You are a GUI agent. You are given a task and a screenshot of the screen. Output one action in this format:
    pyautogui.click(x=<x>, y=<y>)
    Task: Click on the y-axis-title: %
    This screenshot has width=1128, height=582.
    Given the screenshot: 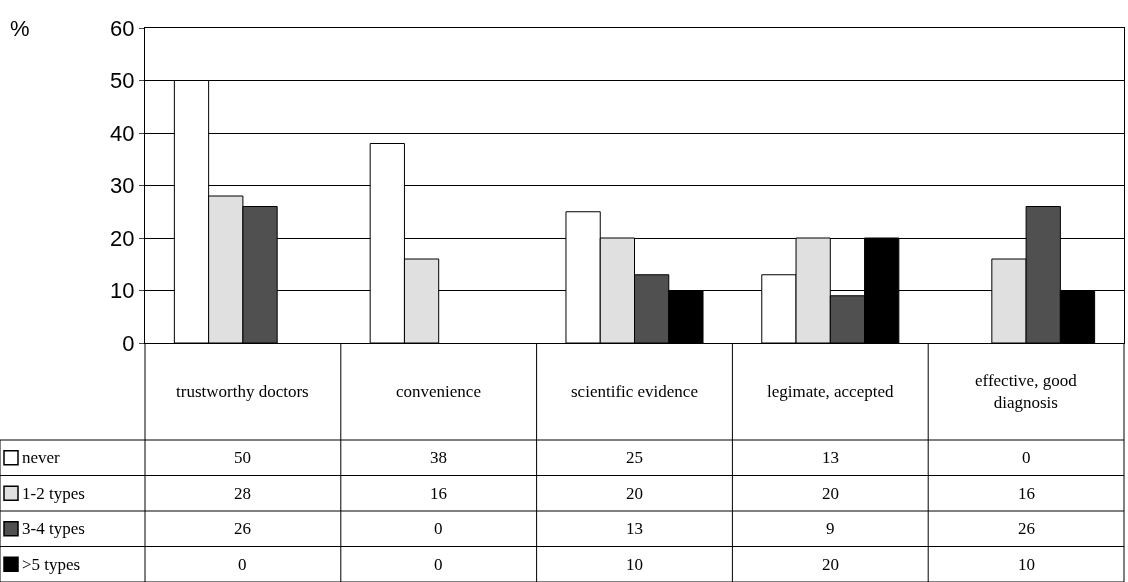 What is the action you would take?
    pyautogui.click(x=20, y=28)
    